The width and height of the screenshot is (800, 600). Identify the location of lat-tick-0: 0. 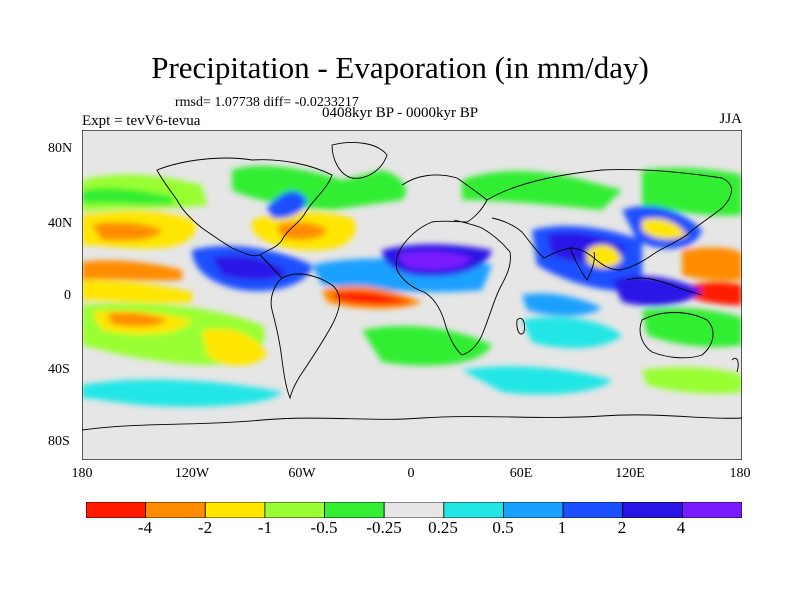
(67, 295).